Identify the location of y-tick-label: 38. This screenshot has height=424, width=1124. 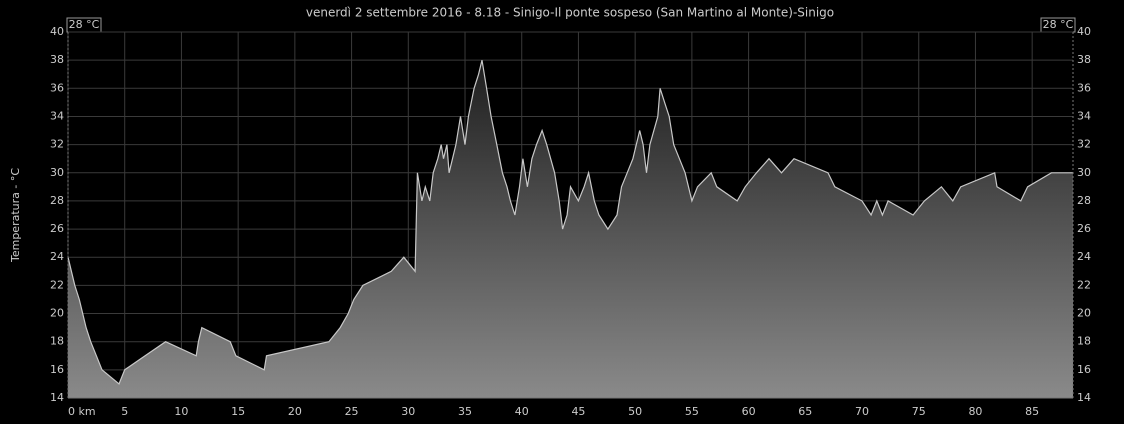
(57, 59).